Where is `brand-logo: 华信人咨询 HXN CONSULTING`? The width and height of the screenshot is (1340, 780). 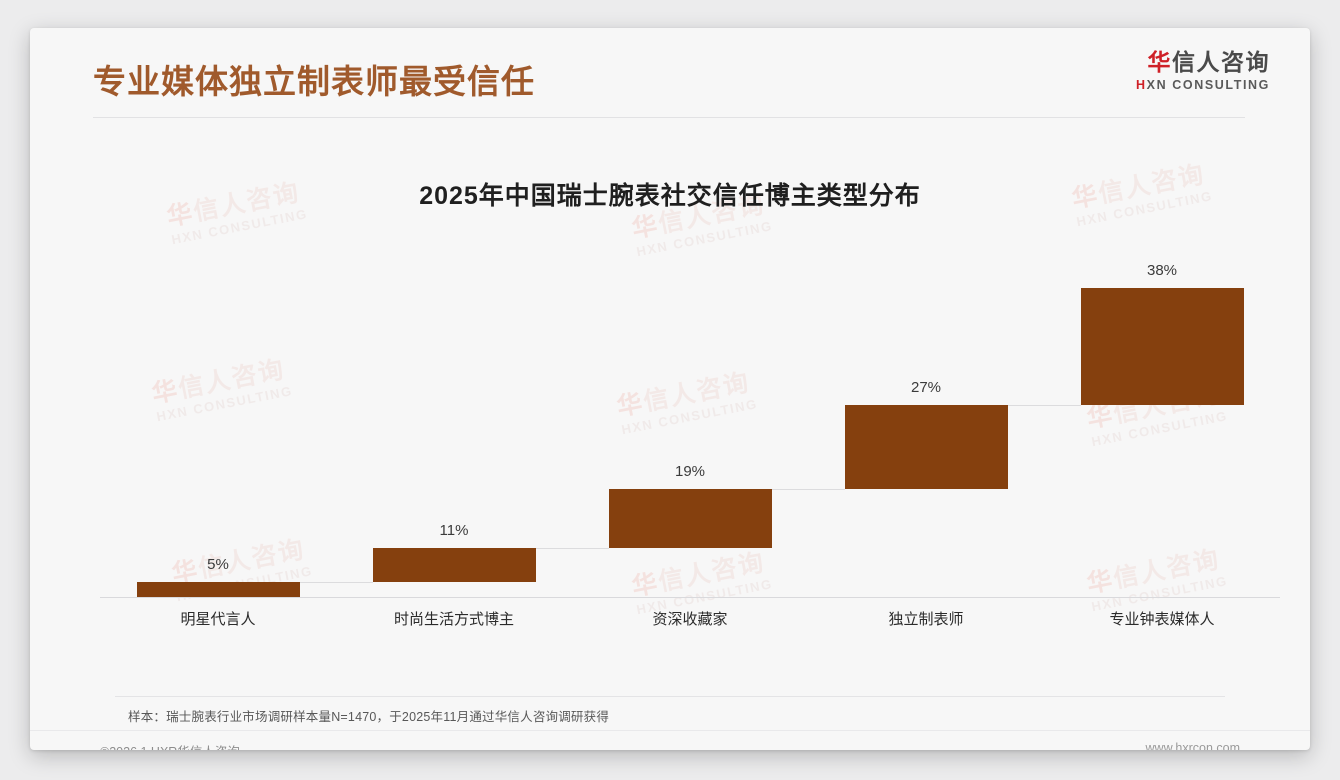
brand-logo: 华信人咨询 HXN CONSULTING is located at coordinates (1203, 71).